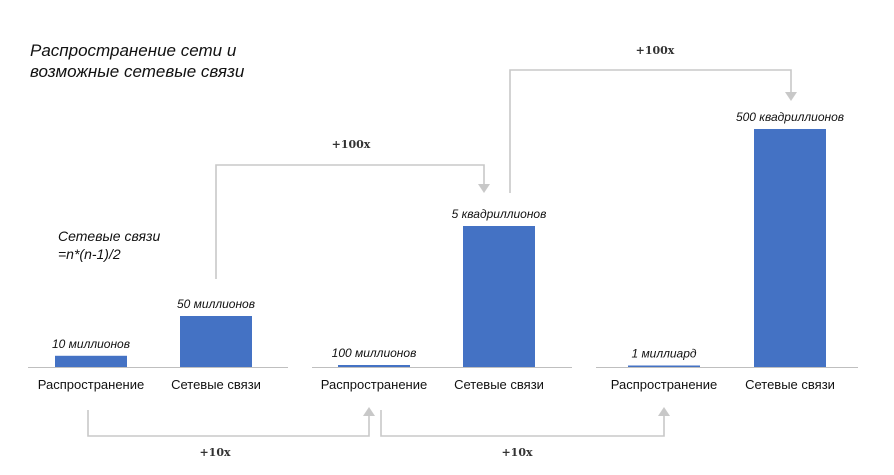 The height and width of the screenshot is (475, 894). I want to click on title-line-1: Распространение сети и, so click(133, 50).